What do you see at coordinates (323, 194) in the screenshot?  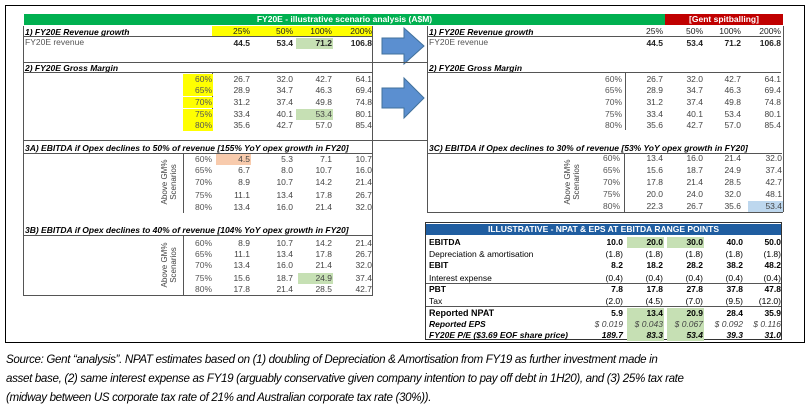 I see `ebitda-value: 17.8` at bounding box center [323, 194].